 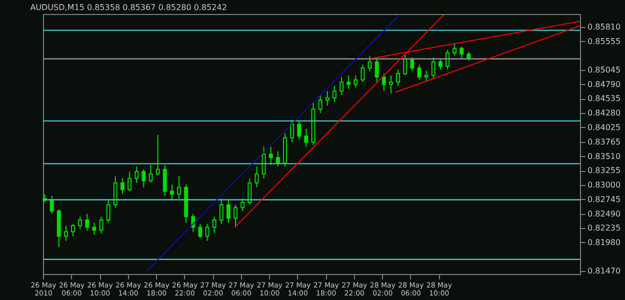 I want to click on y-tick-label: 0.82235, so click(x=604, y=228).